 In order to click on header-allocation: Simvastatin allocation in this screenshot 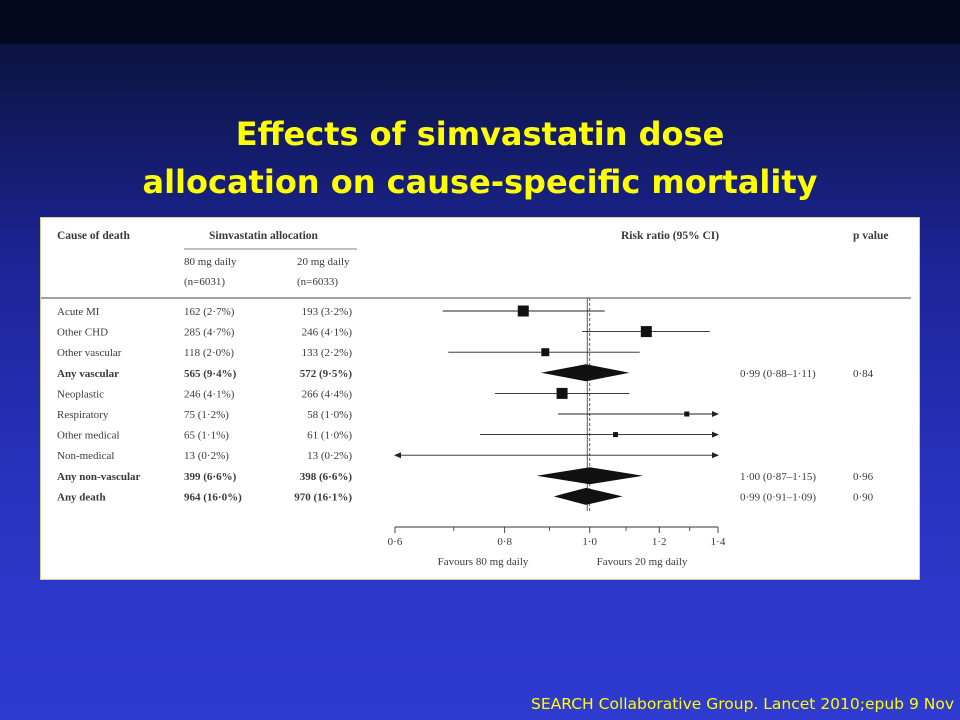, I will do `click(264, 236)`.